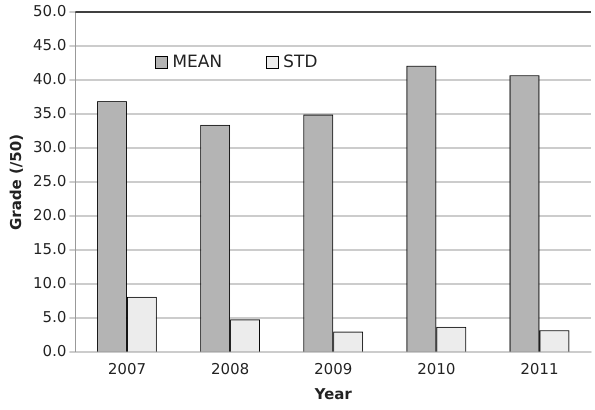 This screenshot has height=410, width=595. Describe the element at coordinates (49, 215) in the screenshot. I see `y-tick-label: 20.0` at that location.